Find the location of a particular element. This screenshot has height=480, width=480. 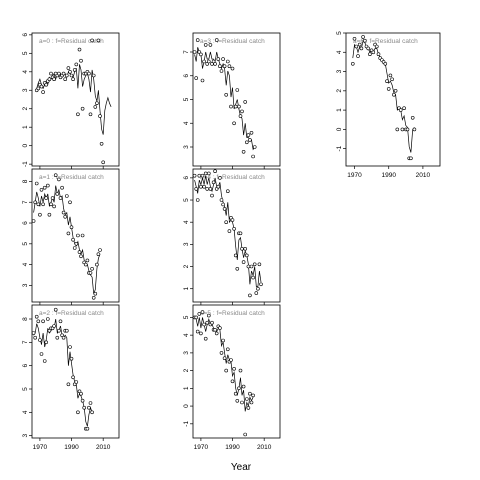

panel-a-0: a=0 : f=Residual catch -1 0 1 2 3 4 5 6 is located at coordinates (71, 100).